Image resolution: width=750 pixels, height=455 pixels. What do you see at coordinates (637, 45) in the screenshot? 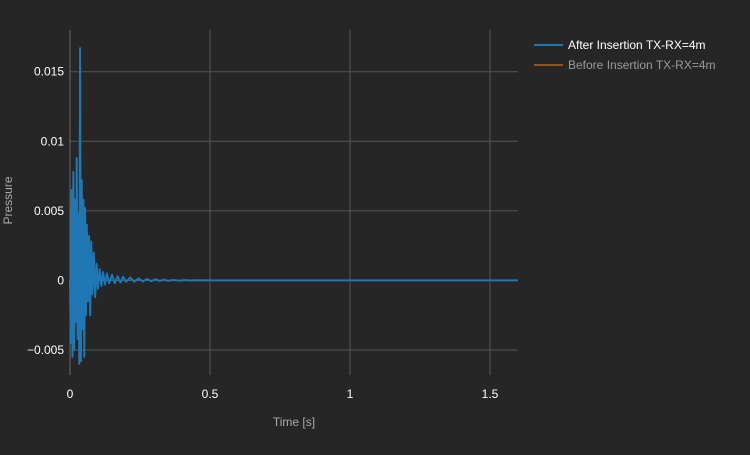
I see `legend-label: After Insertion TX-RX=4m` at bounding box center [637, 45].